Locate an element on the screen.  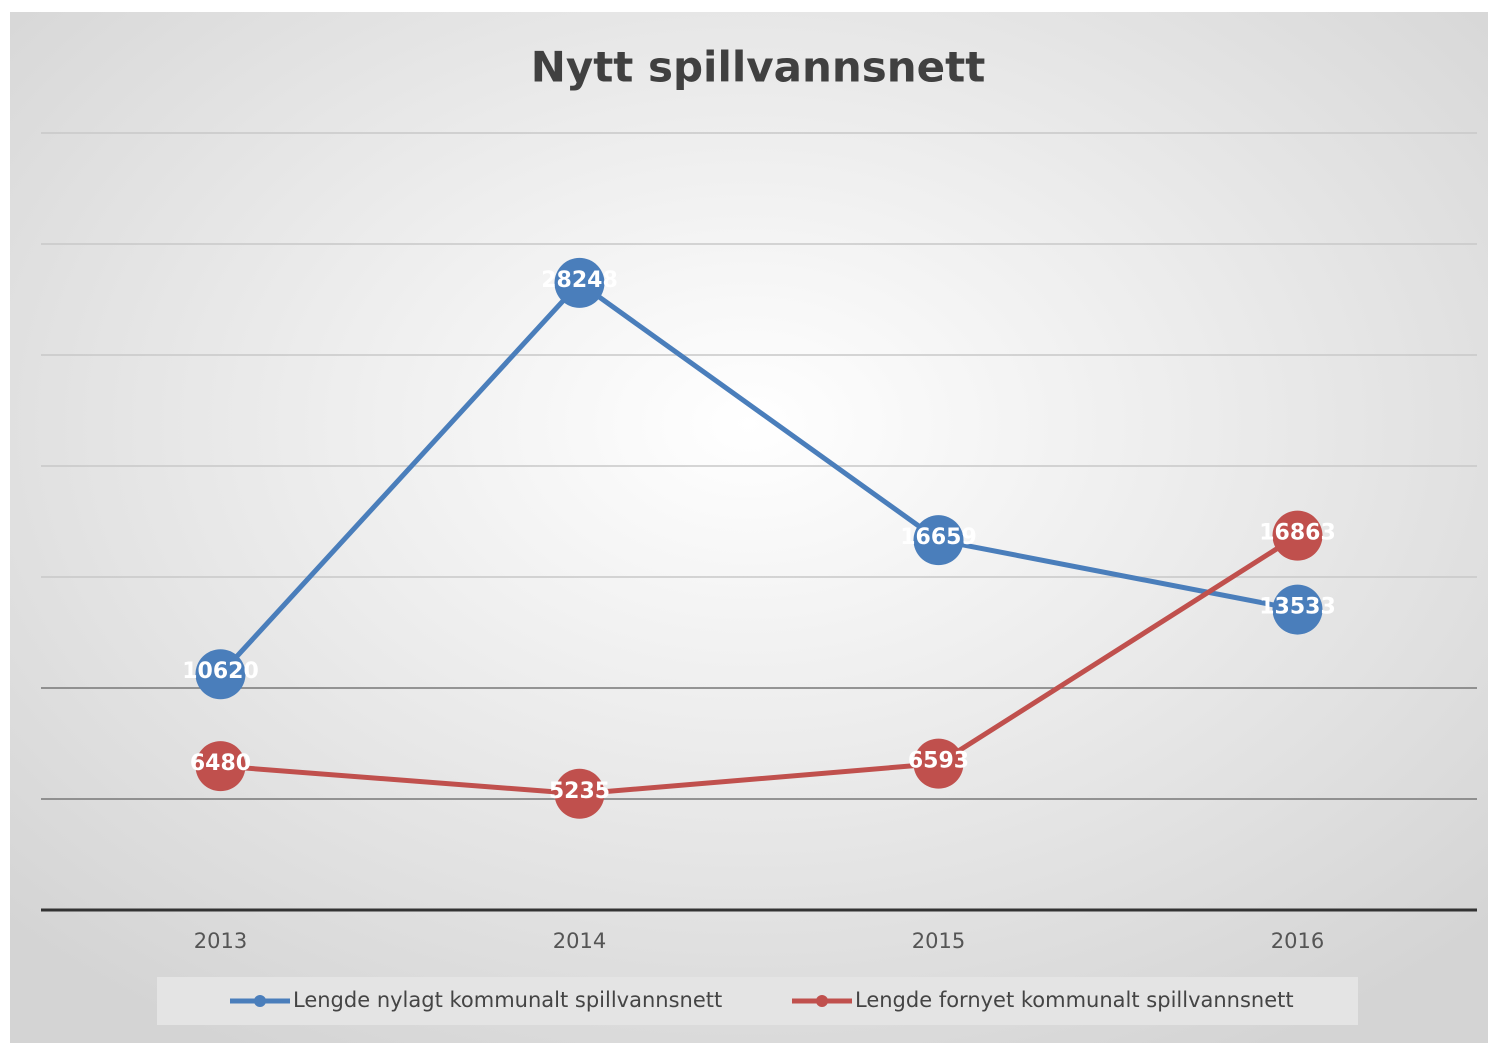
x-tick-label: 2014 is located at coordinates (579, 941).